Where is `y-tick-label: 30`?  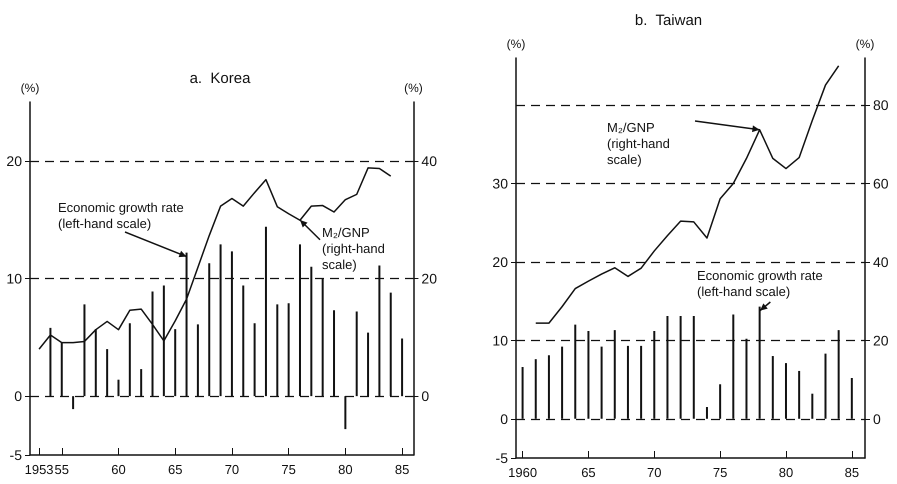 y-tick-label: 30 is located at coordinates (500, 183).